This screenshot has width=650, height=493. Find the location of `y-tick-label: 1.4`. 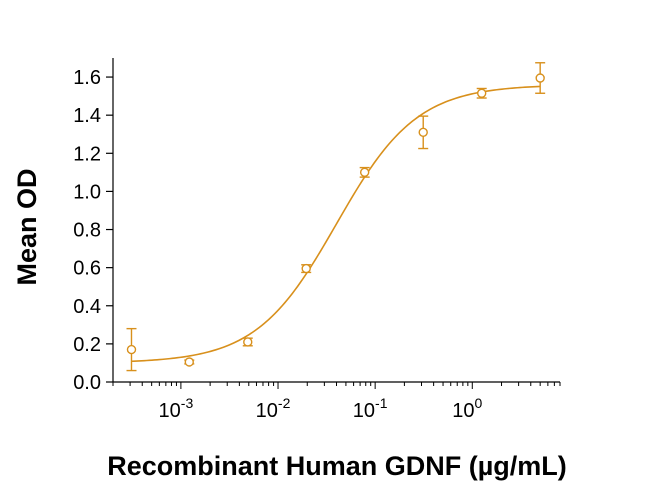

y-tick-label: 1.4 is located at coordinates (87, 116).